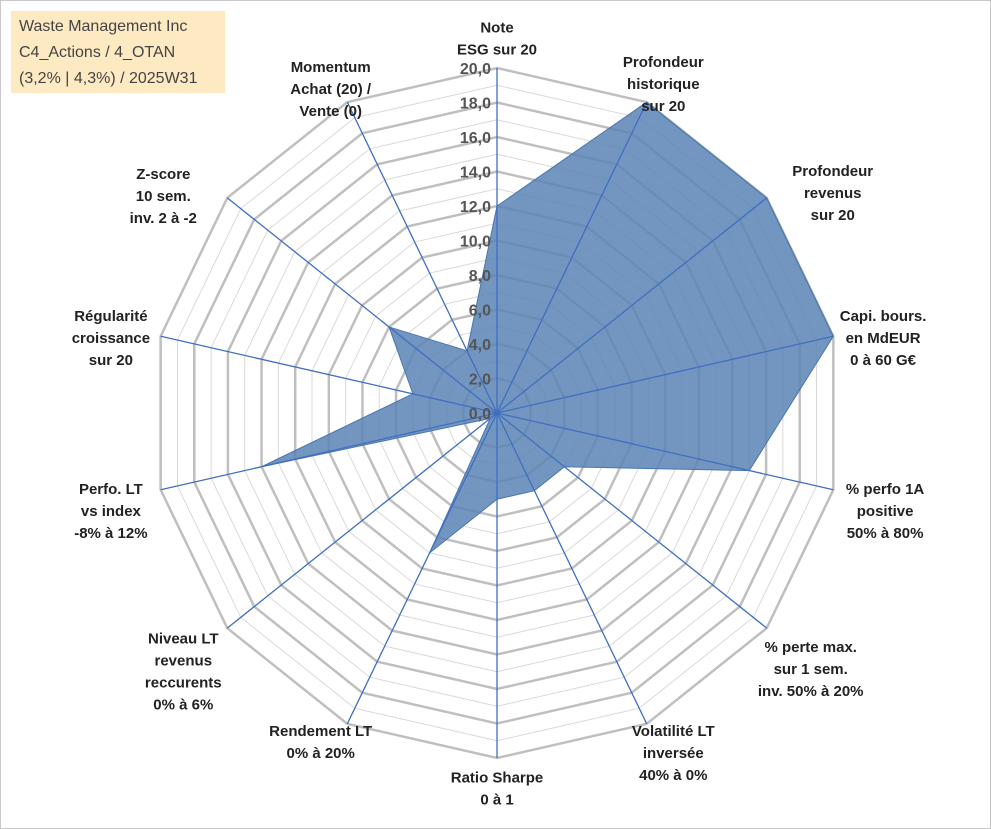 Image resolution: width=991 pixels, height=829 pixels. I want to click on tick-label: 0,0, so click(480, 414).